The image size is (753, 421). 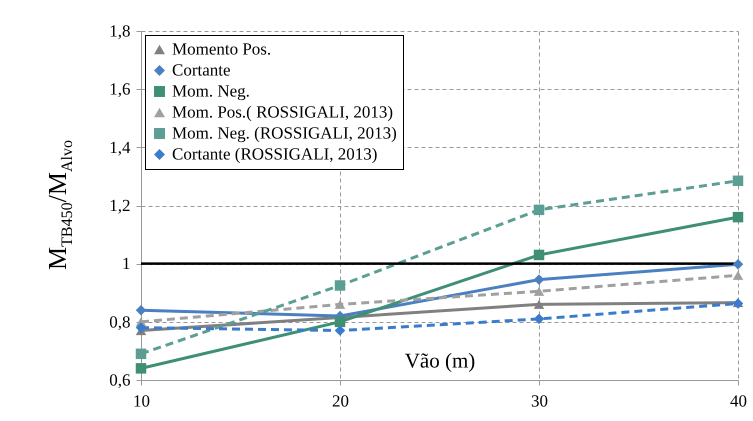 I want to click on legend-label: Cortante, so click(x=201, y=70).